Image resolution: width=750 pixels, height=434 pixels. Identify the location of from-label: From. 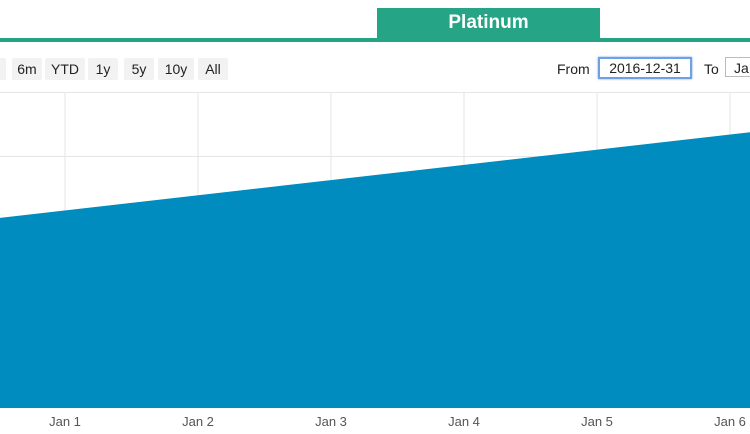
(573, 69).